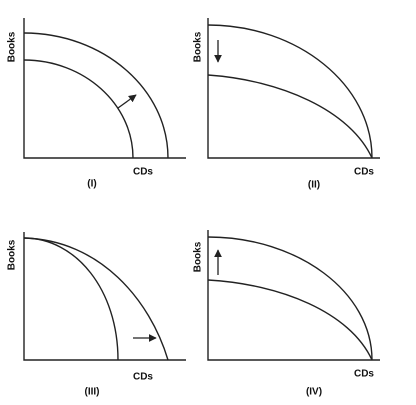  What do you see at coordinates (314, 185) in the screenshot?
I see `caption: (II)` at bounding box center [314, 185].